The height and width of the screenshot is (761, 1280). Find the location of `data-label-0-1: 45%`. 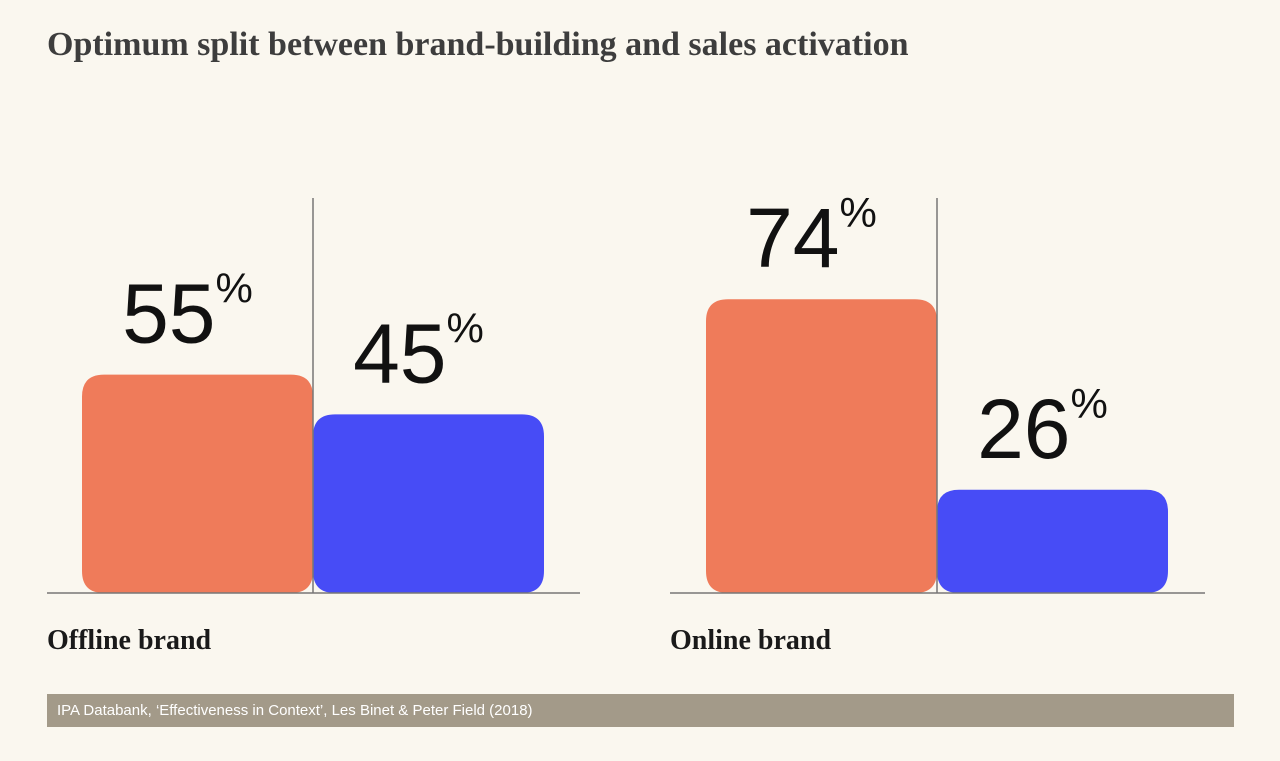

data-label-0-1: 45% is located at coordinates (418, 352).